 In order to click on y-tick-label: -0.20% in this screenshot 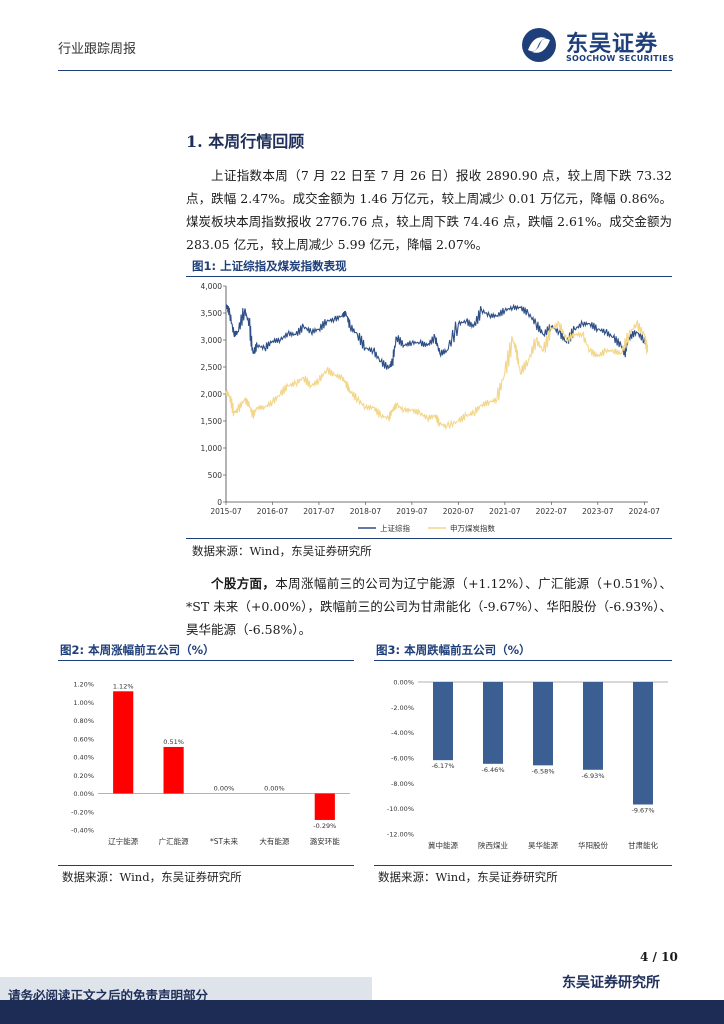, I will do `click(82, 812)`.